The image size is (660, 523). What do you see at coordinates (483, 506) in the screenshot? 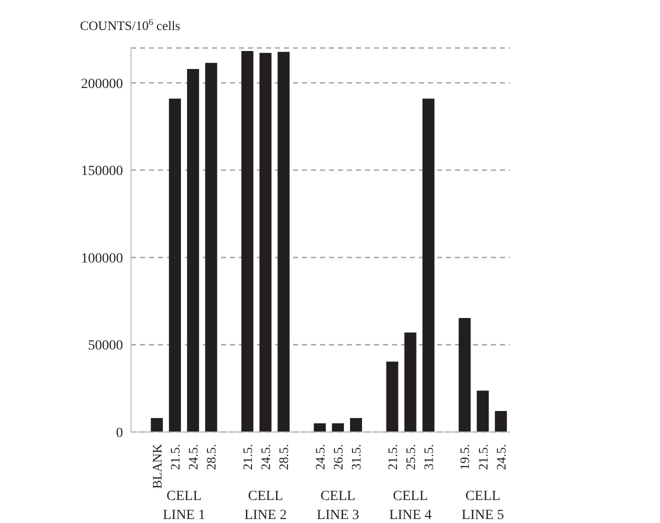
I see `text: CELL LINE 5` at bounding box center [483, 506].